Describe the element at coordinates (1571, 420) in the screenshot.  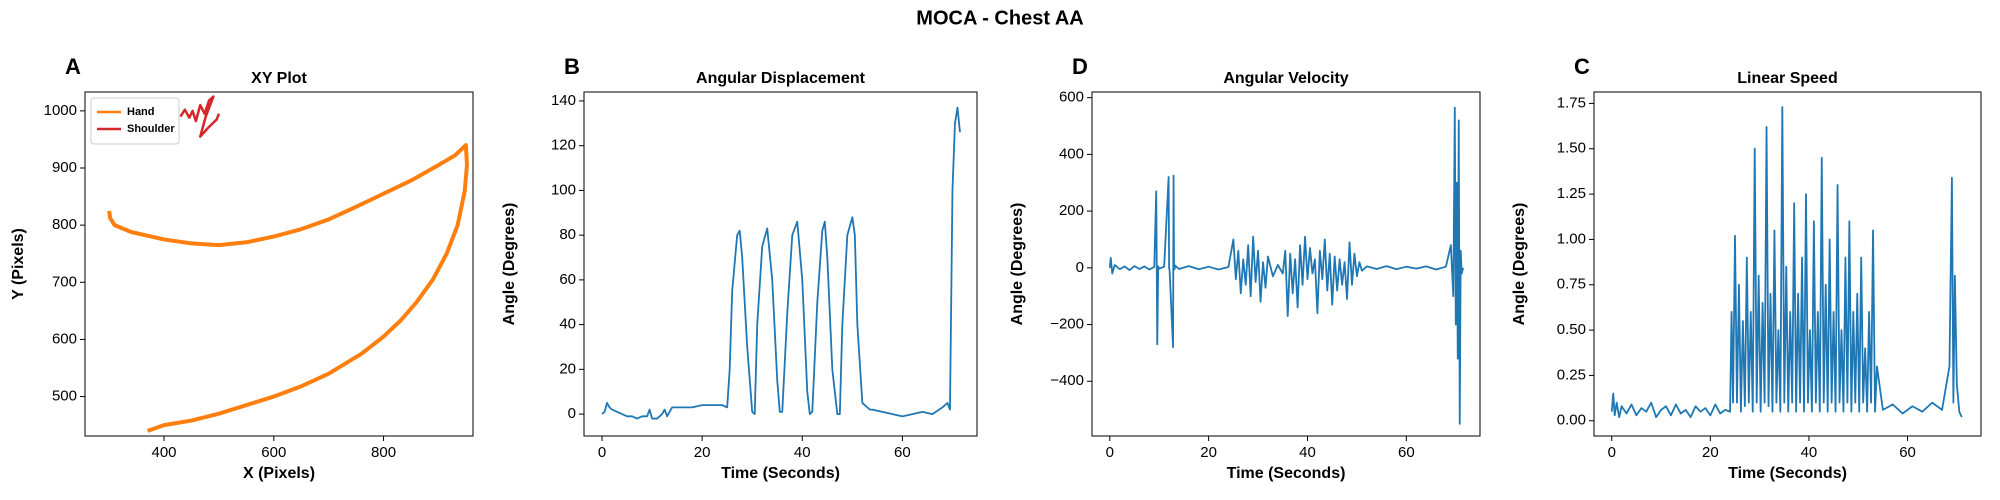
I see `y-tick-label: 0.00` at that location.